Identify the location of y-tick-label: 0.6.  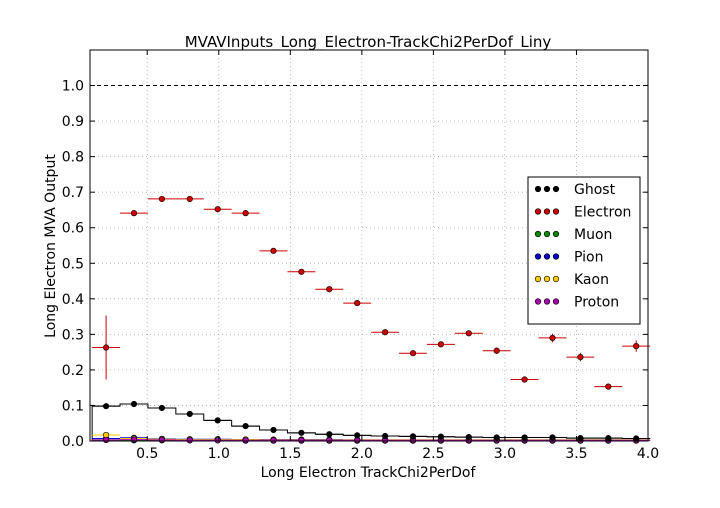
(73, 229).